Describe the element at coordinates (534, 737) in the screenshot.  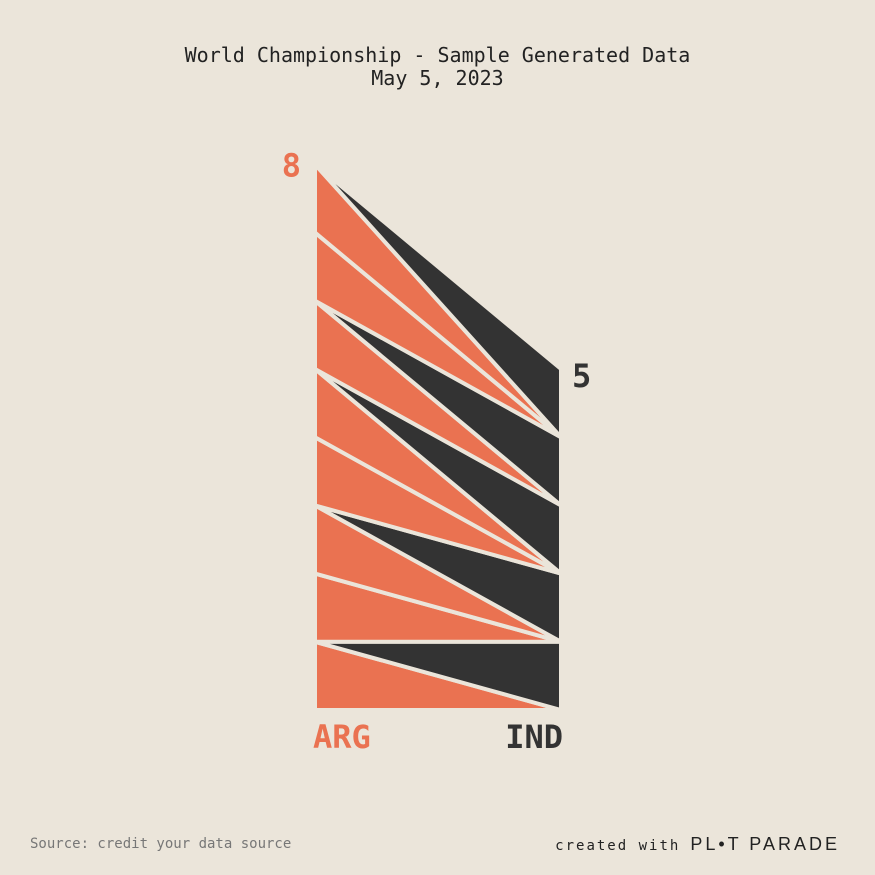
I see `ind-team-label: IND` at that location.